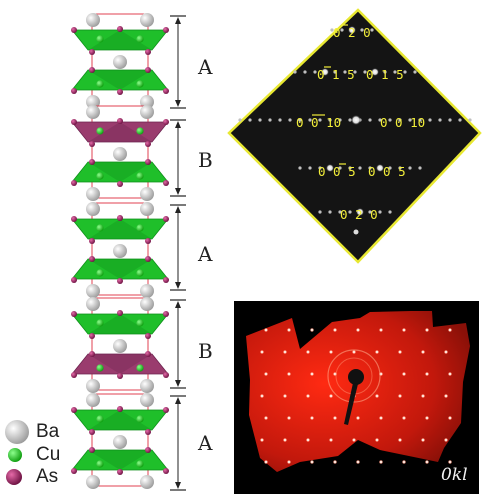  Describe the element at coordinates (356, 120) in the screenshot. I see `diffraction-center-spot` at that location.